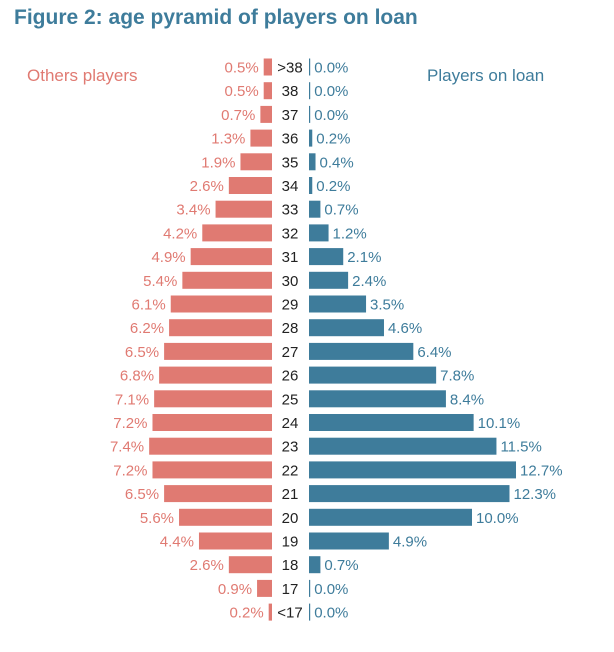 The image size is (614, 652). What do you see at coordinates (387, 305) in the screenshot?
I see `label-loan-10: 3.5%` at bounding box center [387, 305].